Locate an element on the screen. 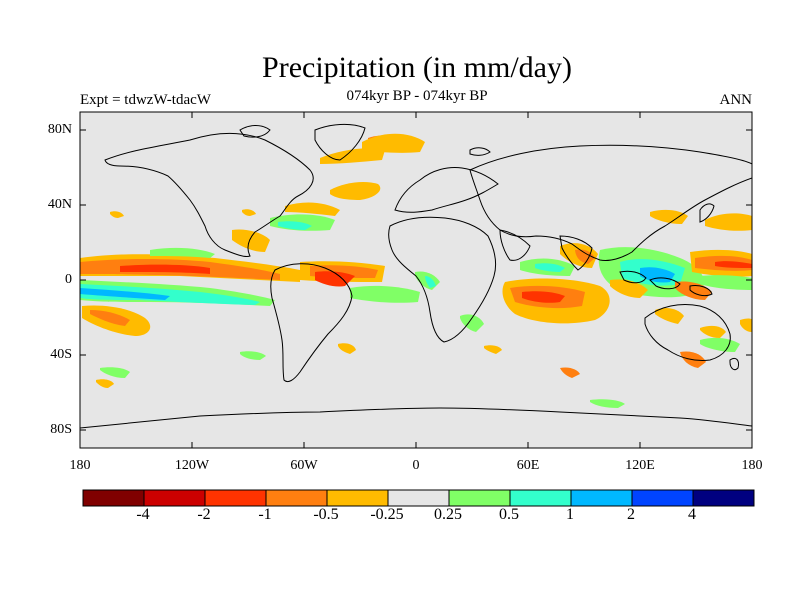 This screenshot has height=600, width=800. lat-tick-label: 40N is located at coordinates (59, 204).